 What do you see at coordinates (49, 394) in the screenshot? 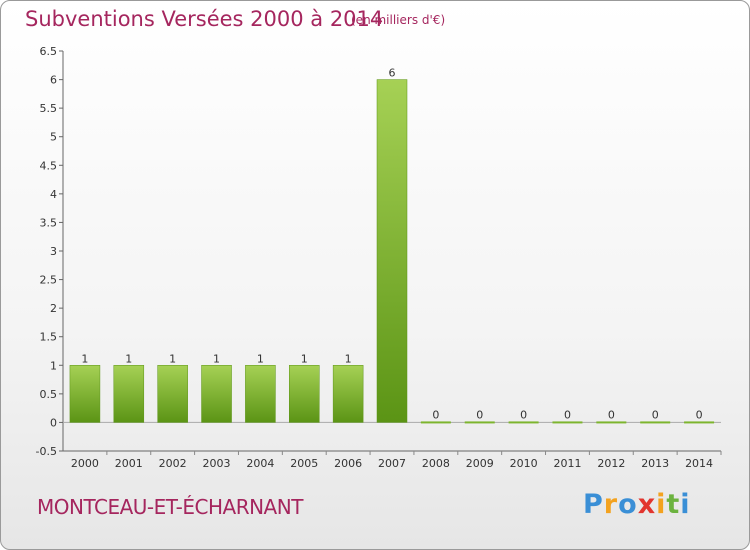
I see `y-tick-label: 0.5` at bounding box center [49, 394].